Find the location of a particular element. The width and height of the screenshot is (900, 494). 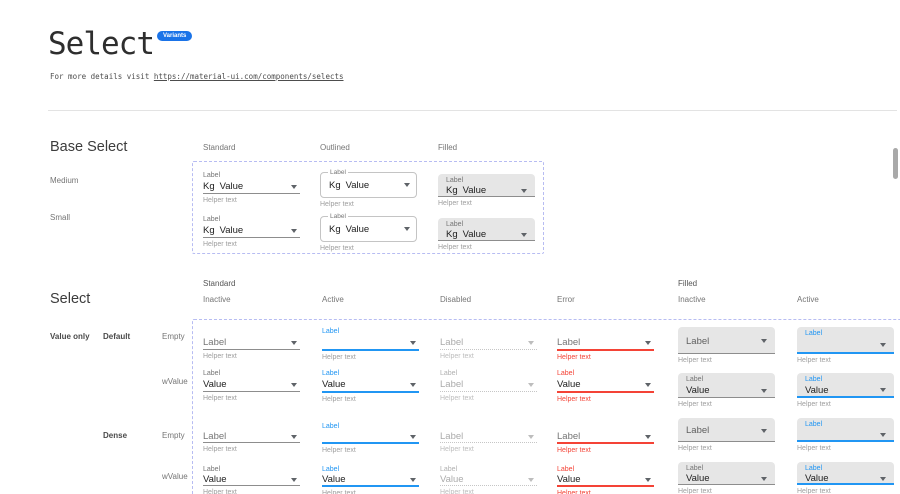

group-header-filled: Filled is located at coordinates (688, 283).